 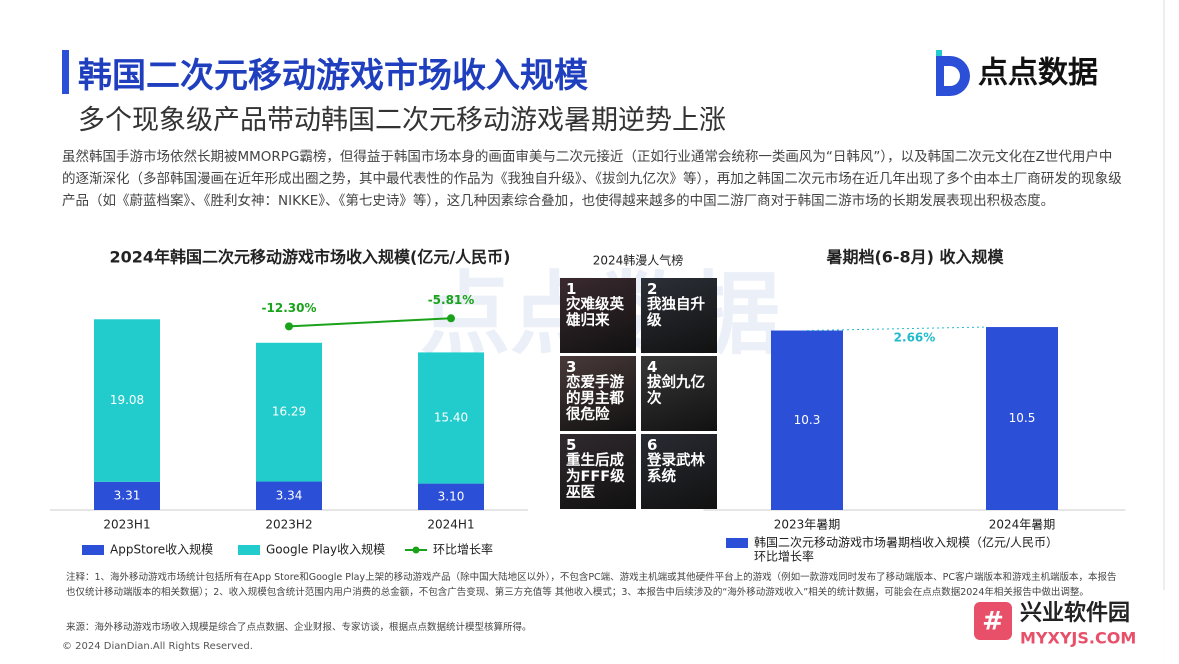 What do you see at coordinates (451, 300) in the screenshot?
I see `growth-label: -5.81%` at bounding box center [451, 300].